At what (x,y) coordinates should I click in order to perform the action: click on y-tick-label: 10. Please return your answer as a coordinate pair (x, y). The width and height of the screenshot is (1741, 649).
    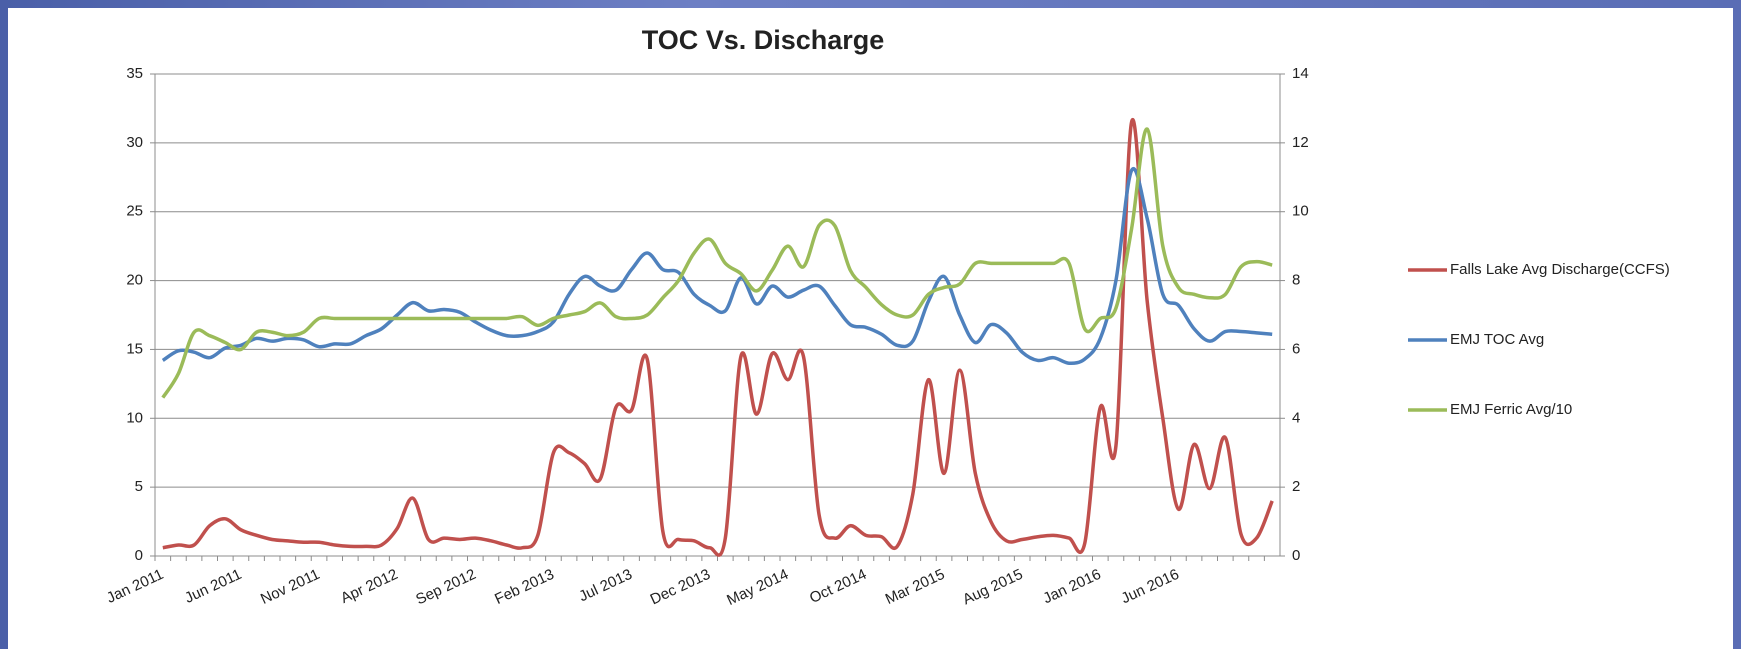
    Looking at the image, I should click on (134, 417).